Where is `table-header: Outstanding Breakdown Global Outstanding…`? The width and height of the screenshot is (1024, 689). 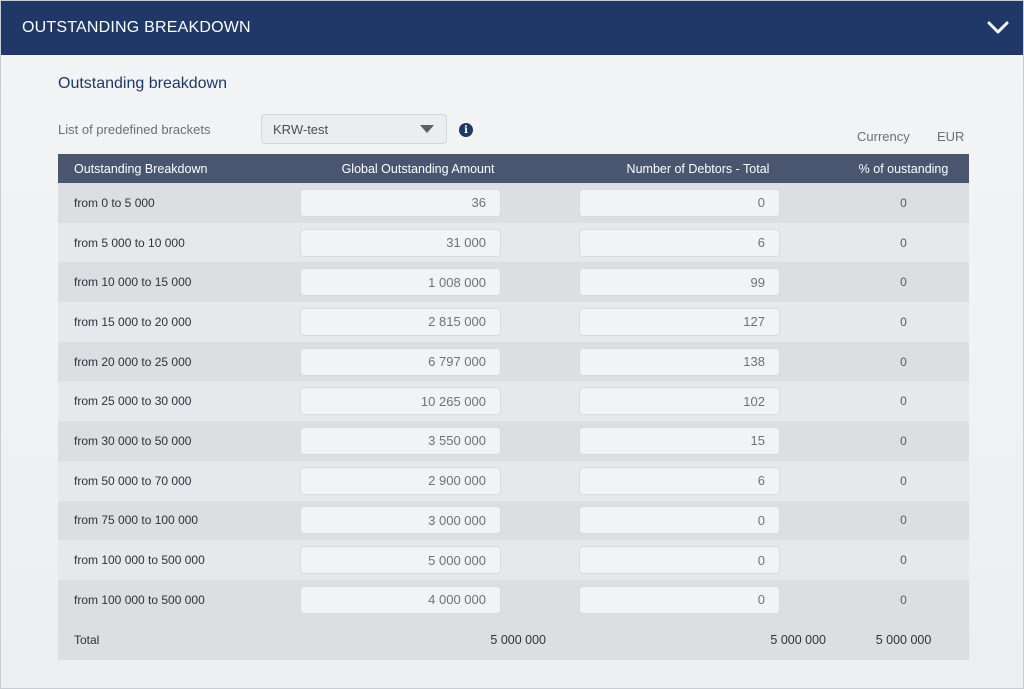 table-header: Outstanding Breakdown Global Outstanding… is located at coordinates (513, 168).